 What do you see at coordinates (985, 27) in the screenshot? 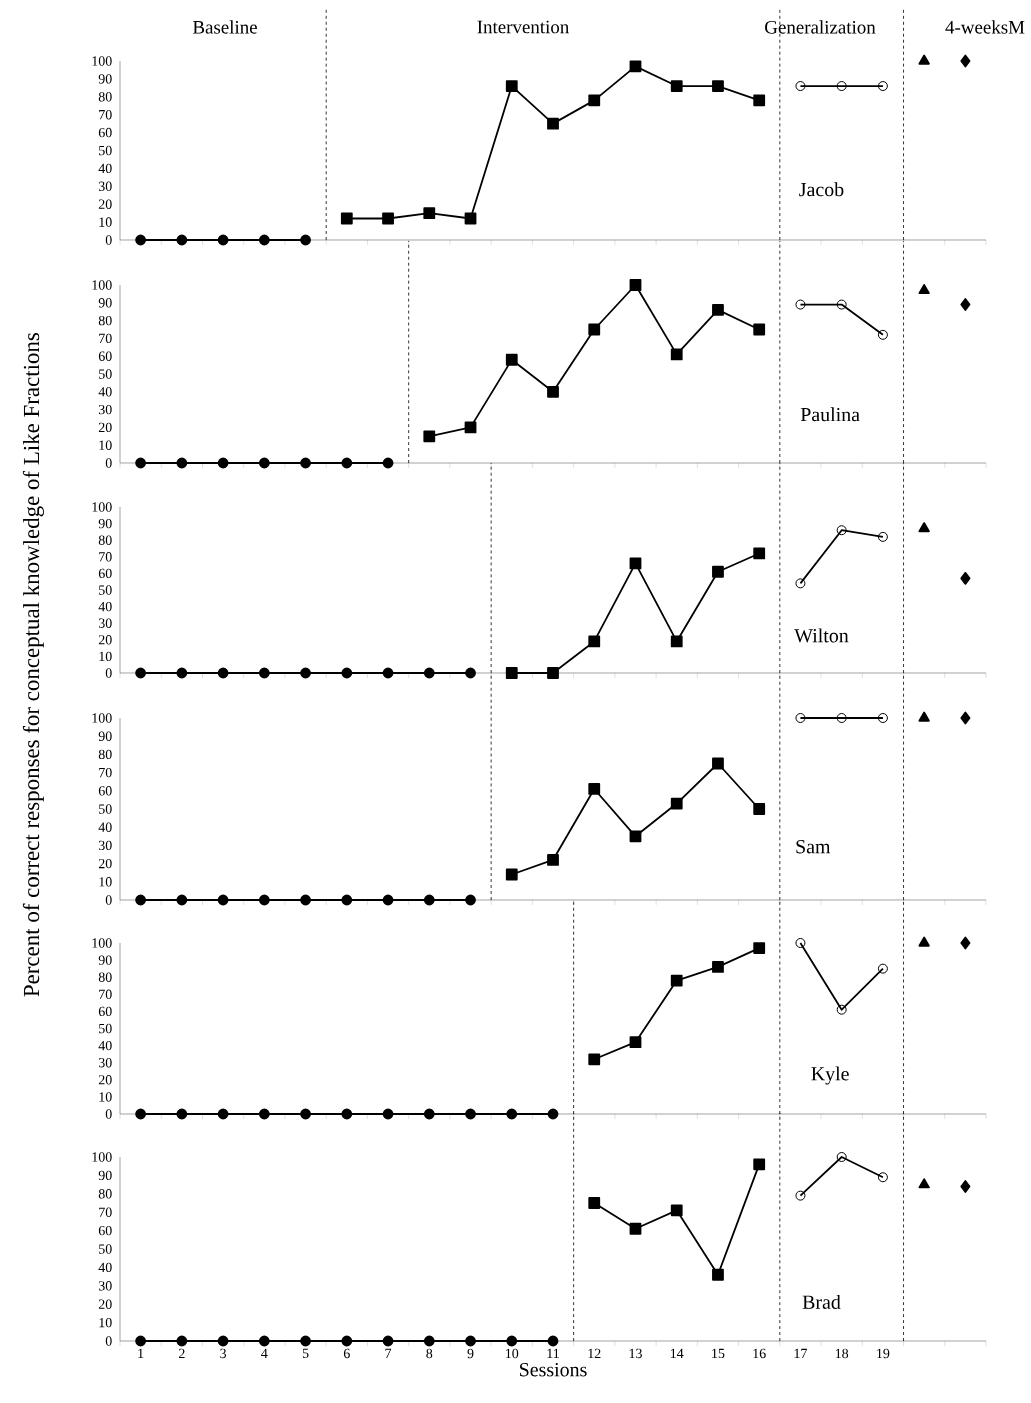
I see `text: 4-weeksM` at bounding box center [985, 27].